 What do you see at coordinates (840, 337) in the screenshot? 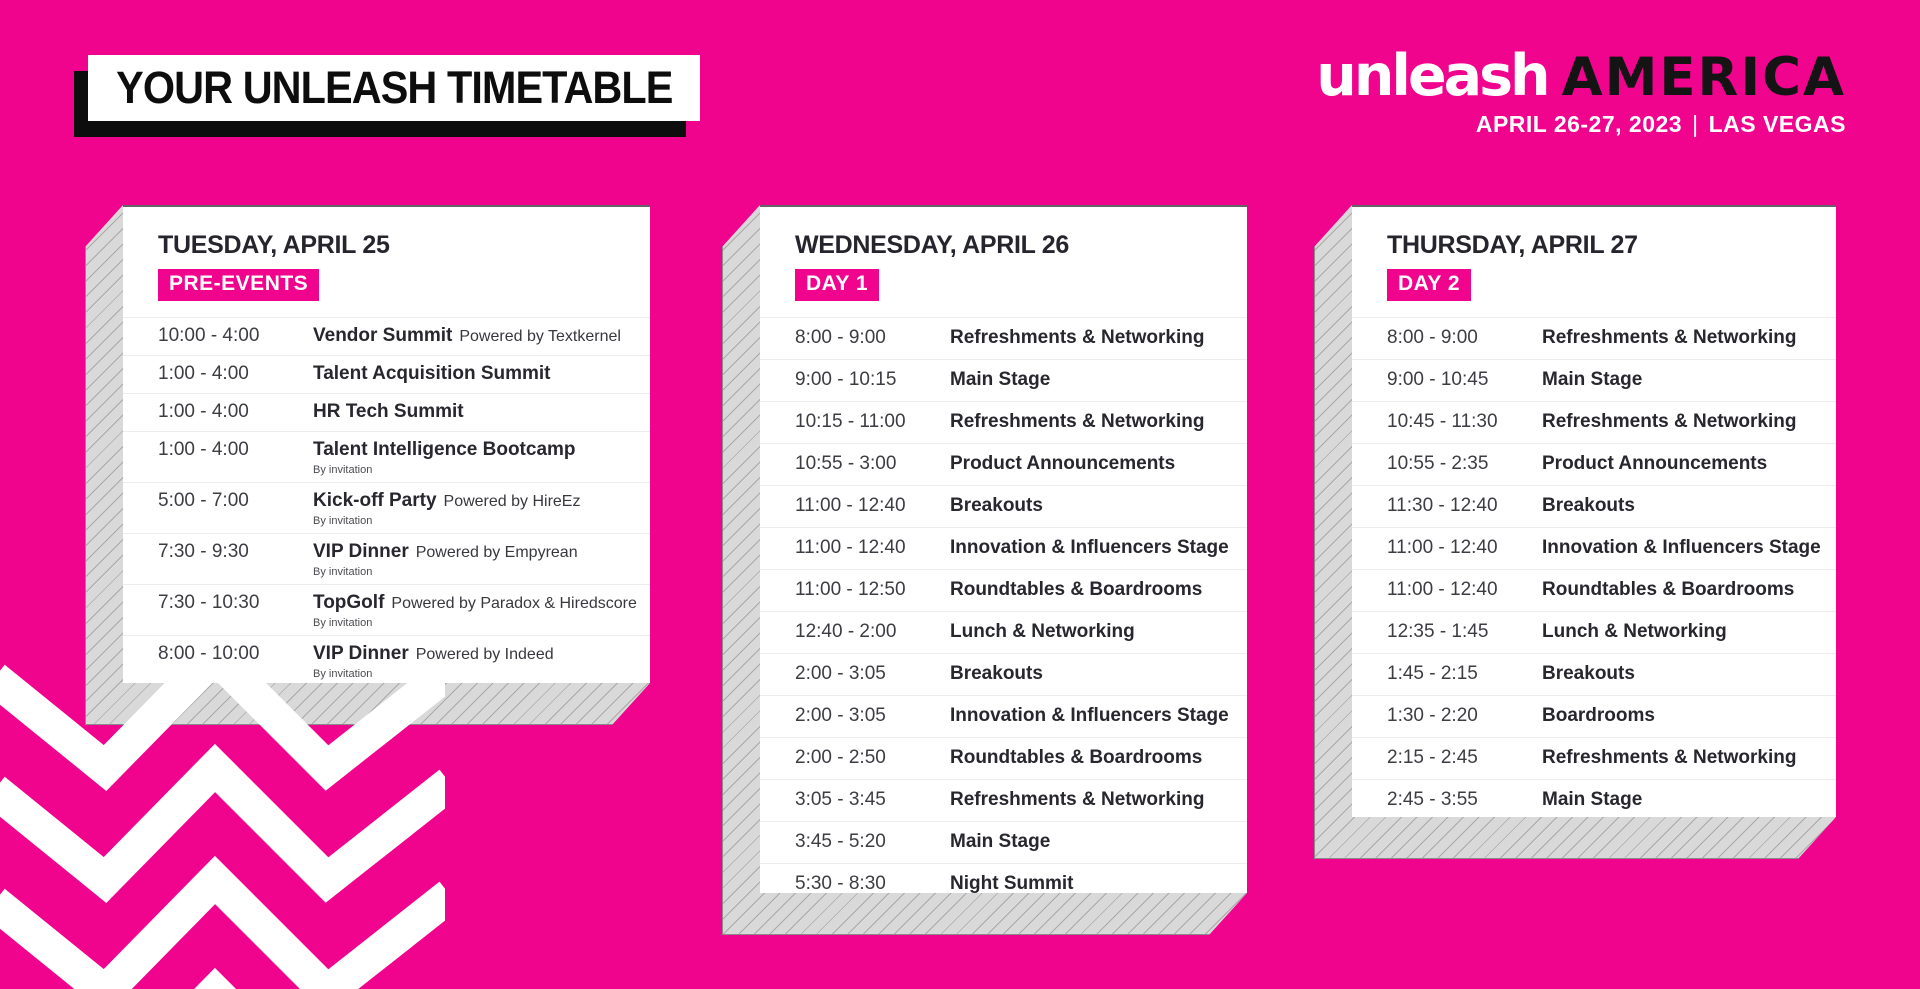
I see `event-time: 8:00 - 9:00` at bounding box center [840, 337].